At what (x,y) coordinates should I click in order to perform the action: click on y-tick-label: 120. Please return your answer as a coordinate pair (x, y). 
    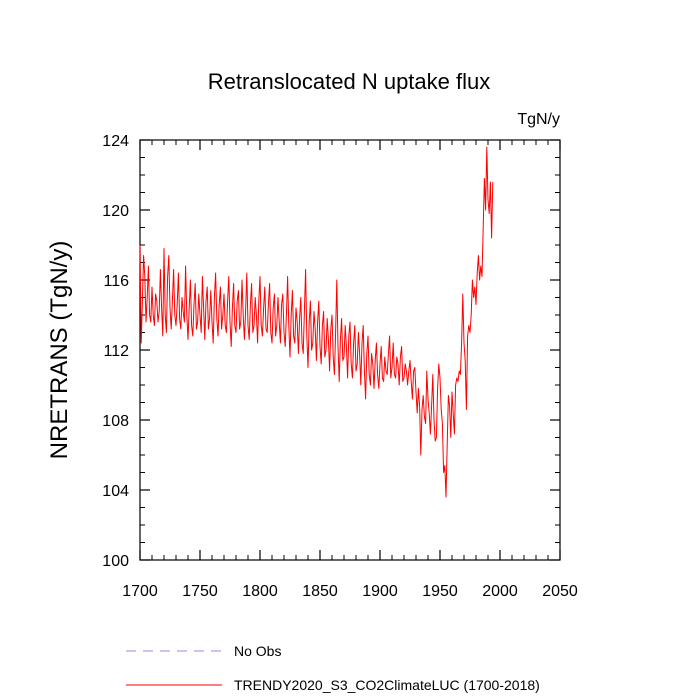
    Looking at the image, I should click on (115, 211).